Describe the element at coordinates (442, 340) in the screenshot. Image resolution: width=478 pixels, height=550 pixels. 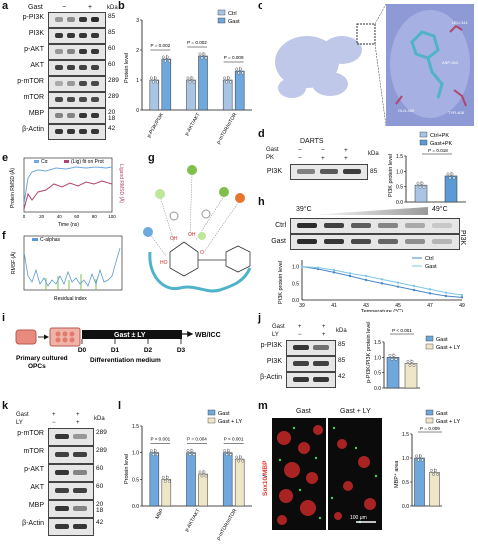
I see `legend-label: Gast` at that location.